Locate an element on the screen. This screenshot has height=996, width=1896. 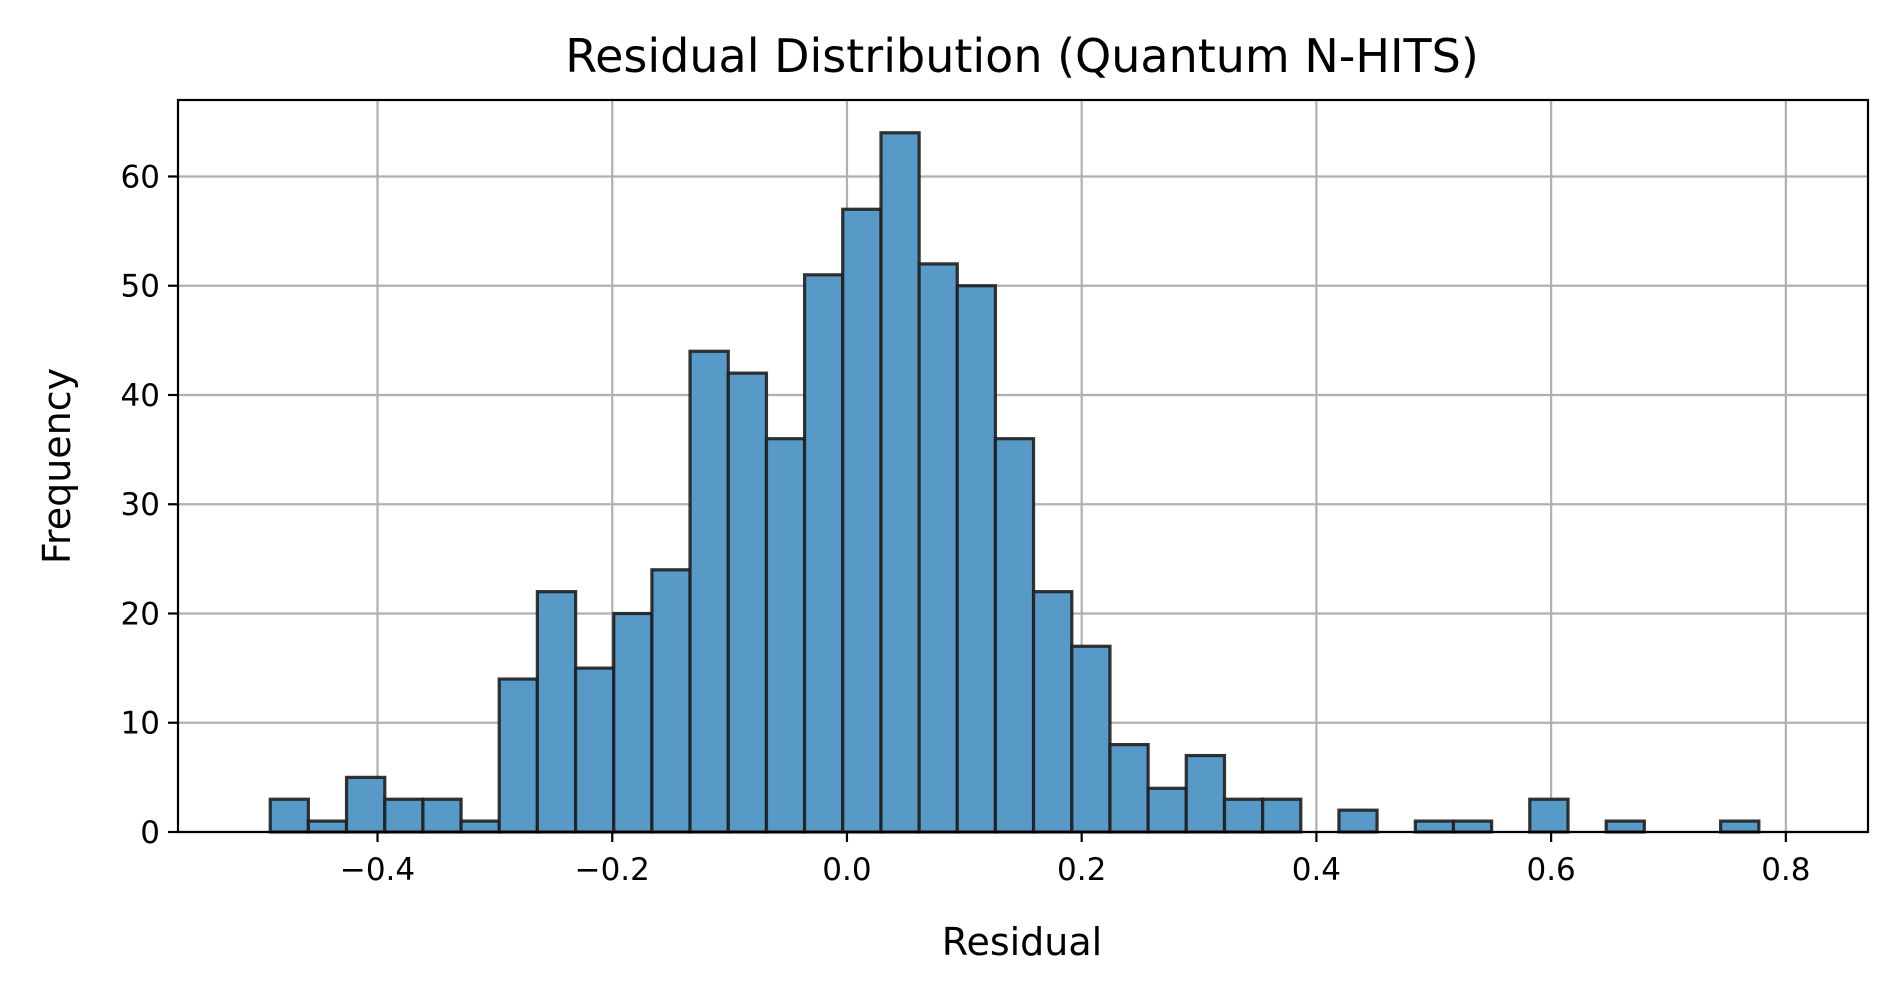
x-tick-label: −0.2 is located at coordinates (612, 870).